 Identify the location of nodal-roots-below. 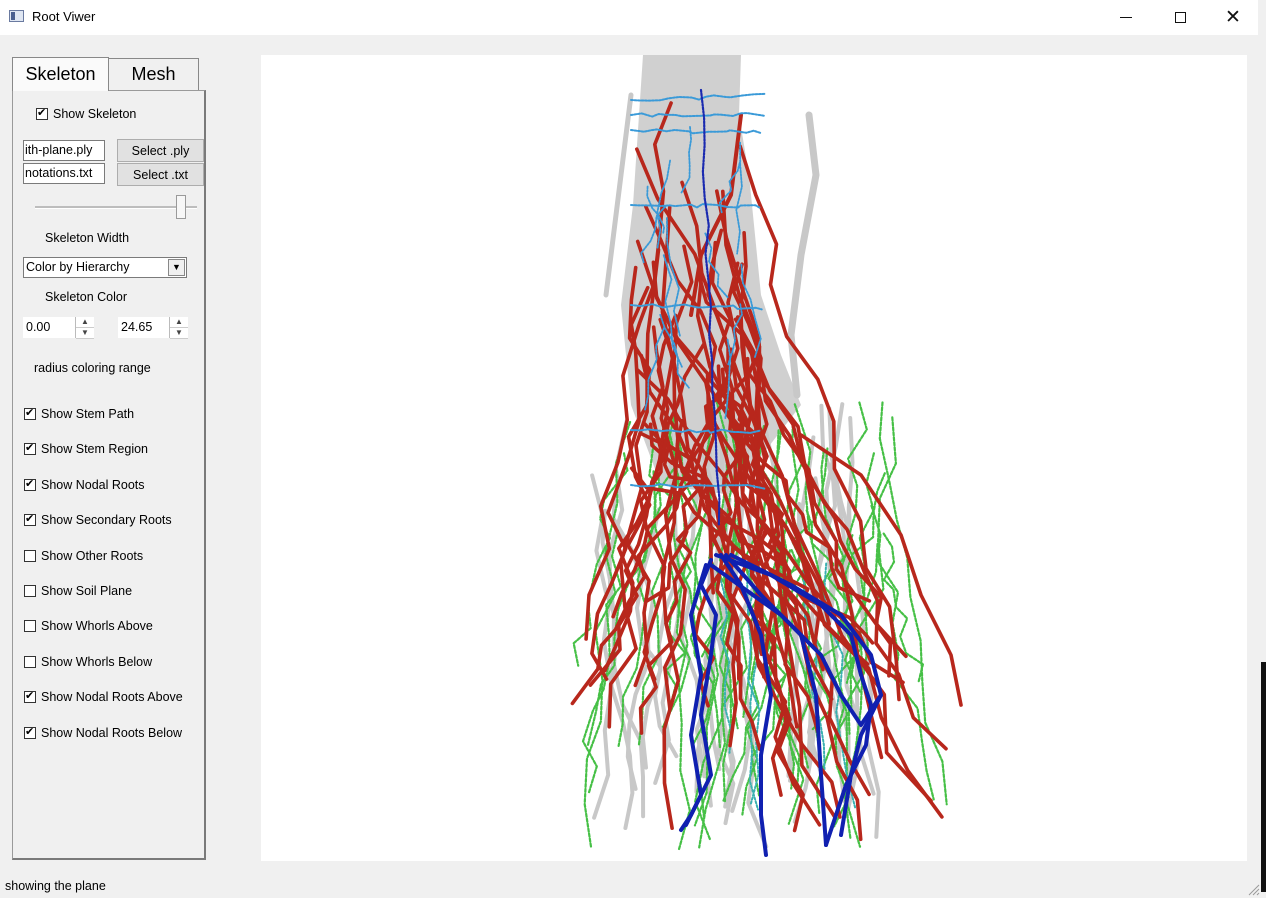
(781, 705).